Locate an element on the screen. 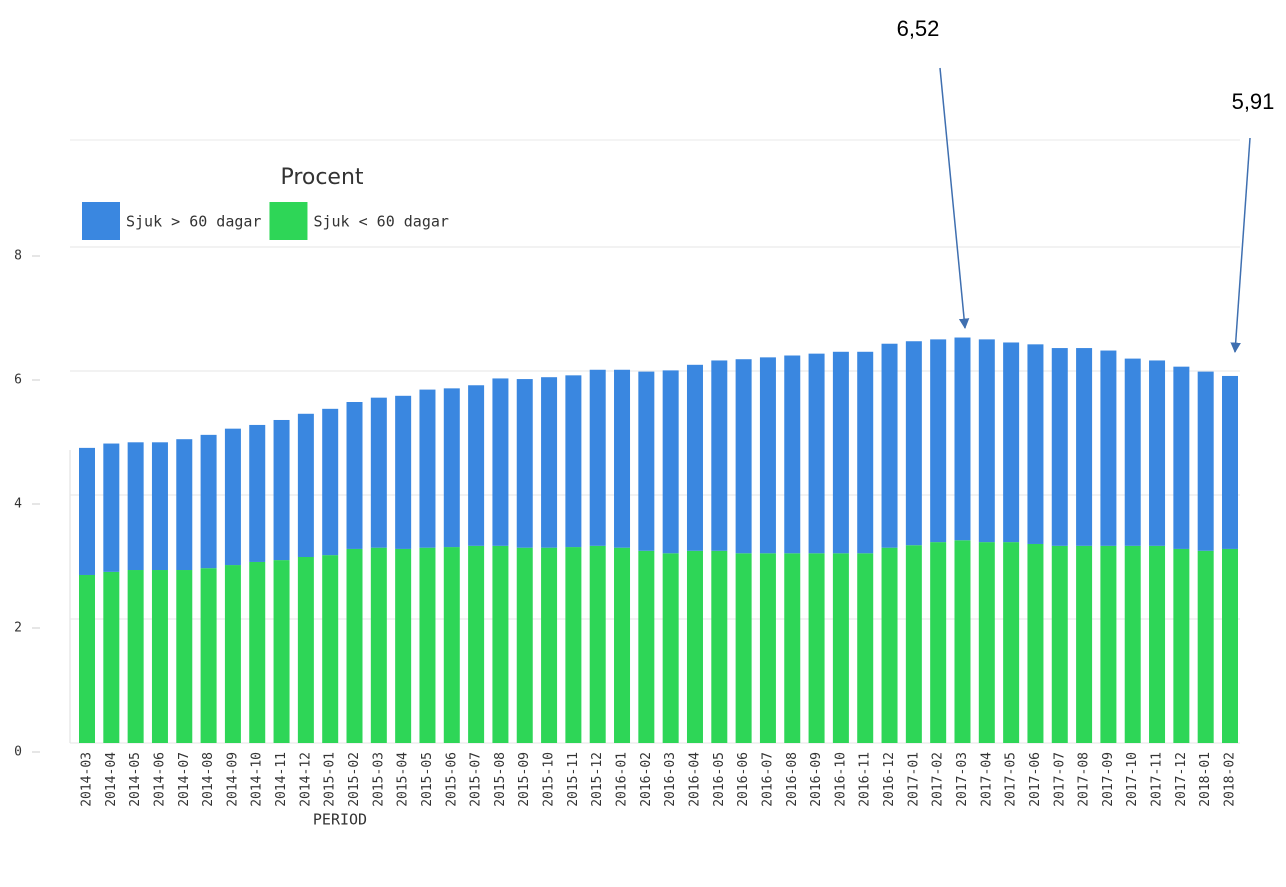 This screenshot has width=1286, height=887. x-tick-label: 2016-02 is located at coordinates (646, 779).